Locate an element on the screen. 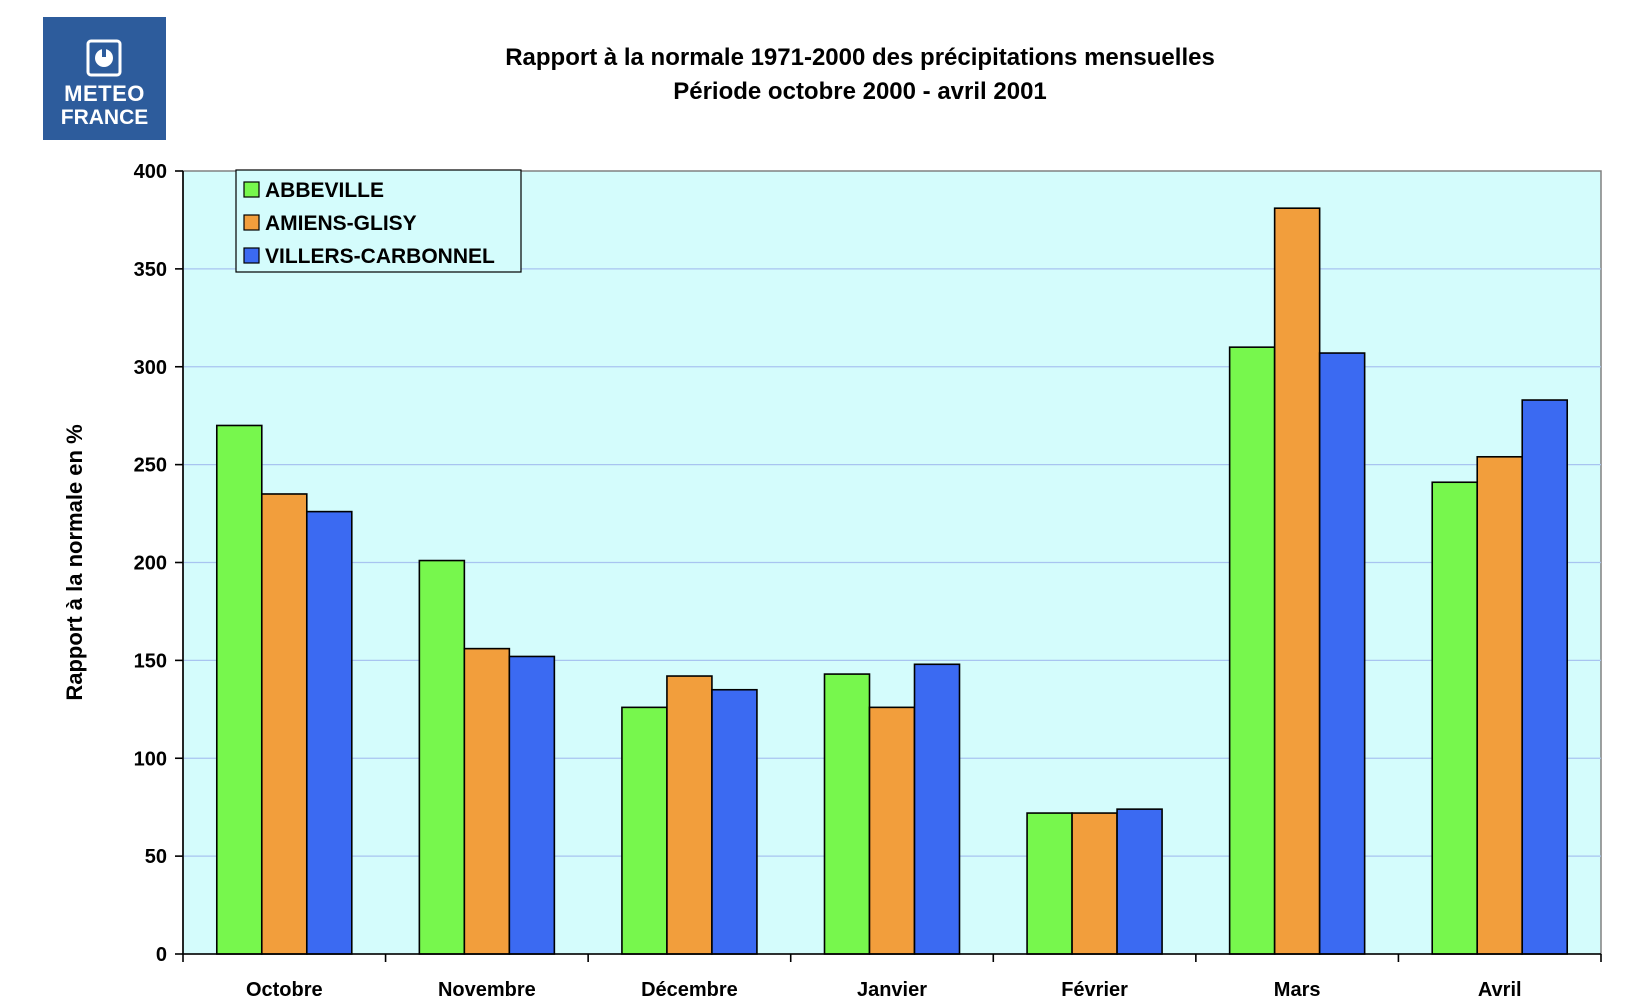 This screenshot has height=1006, width=1640. y-tick-label: 250 is located at coordinates (150, 466).